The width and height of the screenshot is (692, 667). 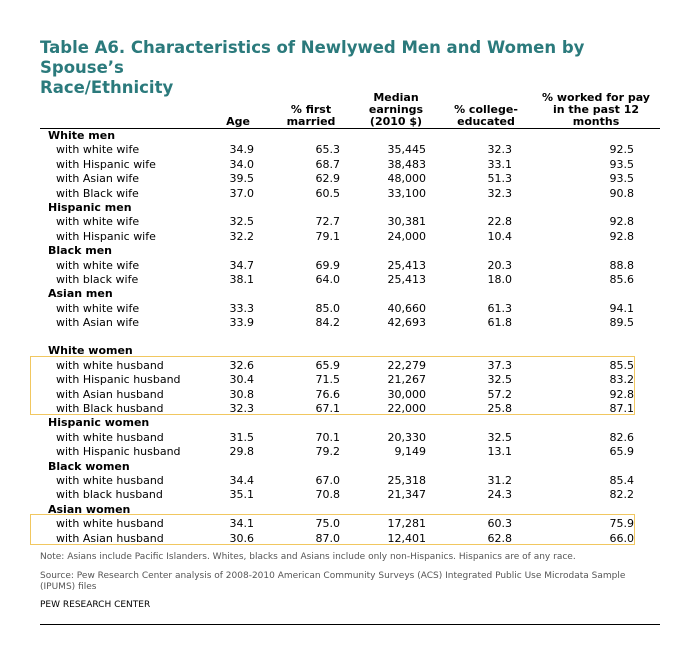 I want to click on cell-median-earnings: 20,330, so click(x=407, y=437).